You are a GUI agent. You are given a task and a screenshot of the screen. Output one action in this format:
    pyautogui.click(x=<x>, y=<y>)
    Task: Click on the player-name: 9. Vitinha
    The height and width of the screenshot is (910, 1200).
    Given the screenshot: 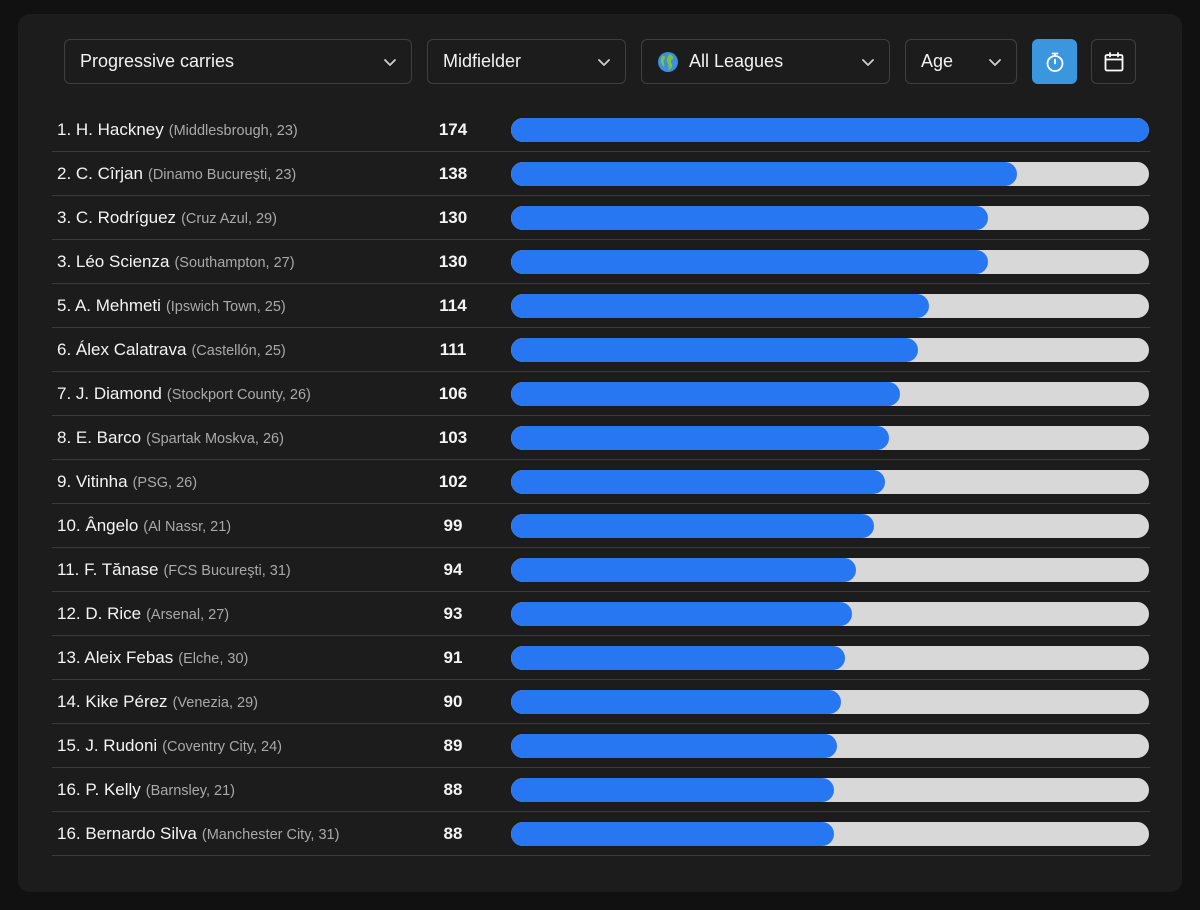 What is the action you would take?
    pyautogui.click(x=92, y=481)
    